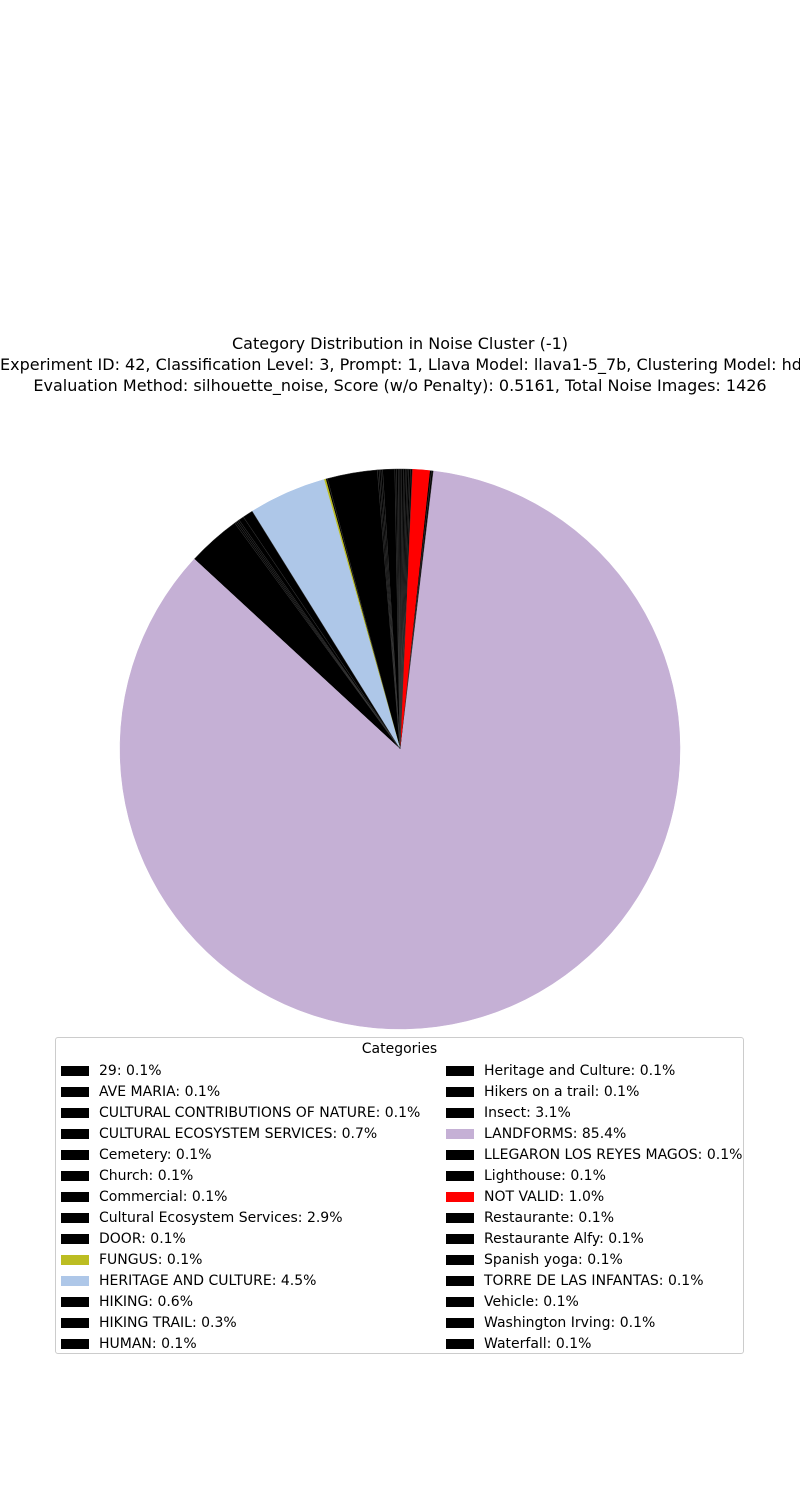  I want to click on legend-entry: TORRE DE LAS INFANTAS: 0.1%, so click(594, 1280).